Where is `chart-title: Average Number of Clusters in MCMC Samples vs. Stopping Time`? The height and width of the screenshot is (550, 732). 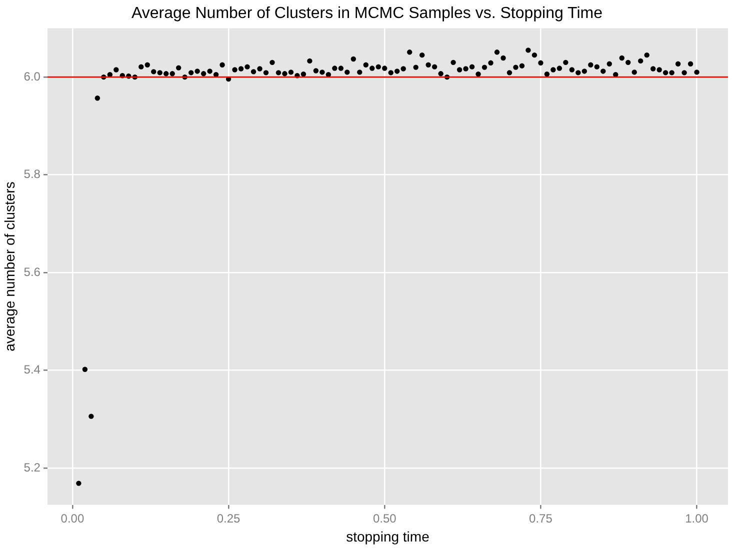
chart-title: Average Number of Clusters in MCMC Samples vs. Stopping Time is located at coordinates (367, 13).